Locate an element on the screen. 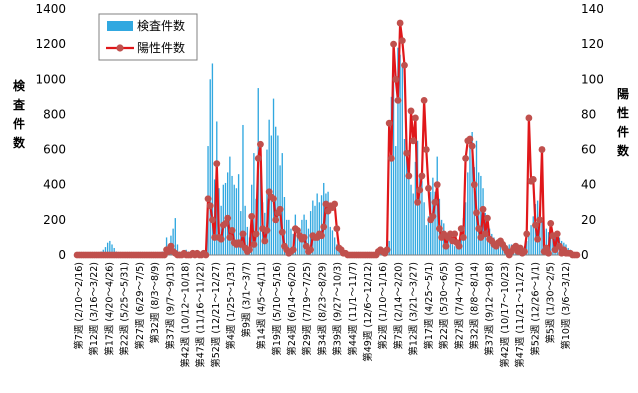 This screenshot has width=638, height=393. x-tick-label: 第29週 (7/19～7/25) is located at coordinates (307, 309).